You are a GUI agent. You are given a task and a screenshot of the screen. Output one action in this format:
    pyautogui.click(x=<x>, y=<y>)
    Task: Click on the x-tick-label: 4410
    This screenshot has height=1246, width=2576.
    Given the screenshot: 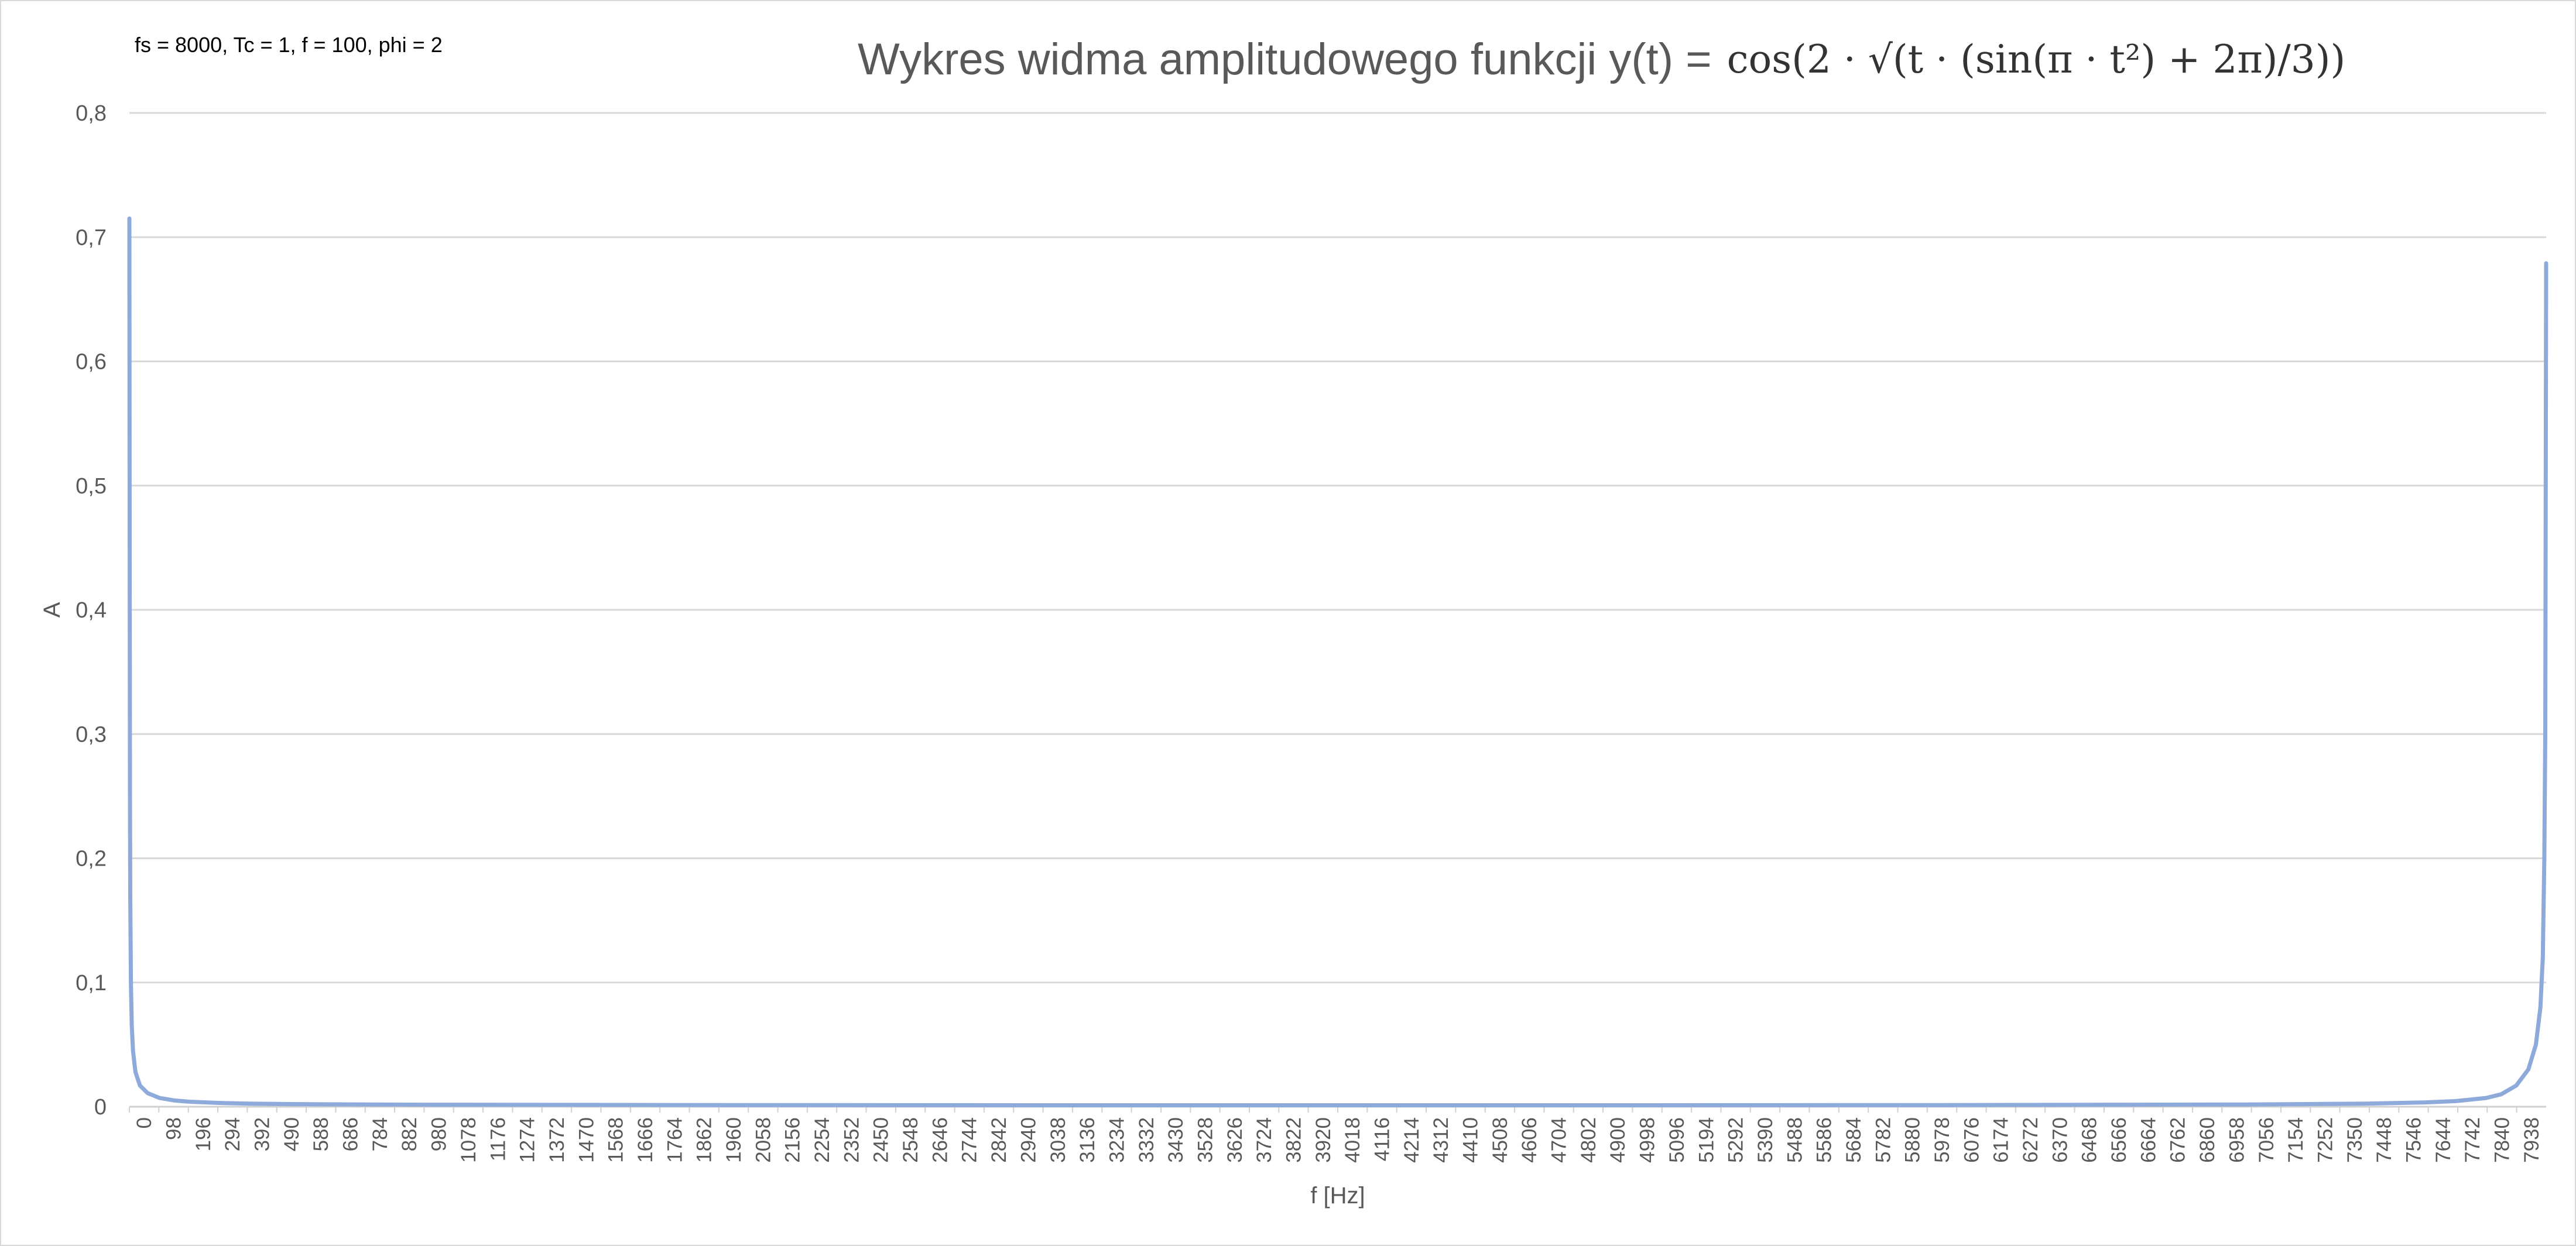 What is the action you would take?
    pyautogui.click(x=1471, y=1140)
    